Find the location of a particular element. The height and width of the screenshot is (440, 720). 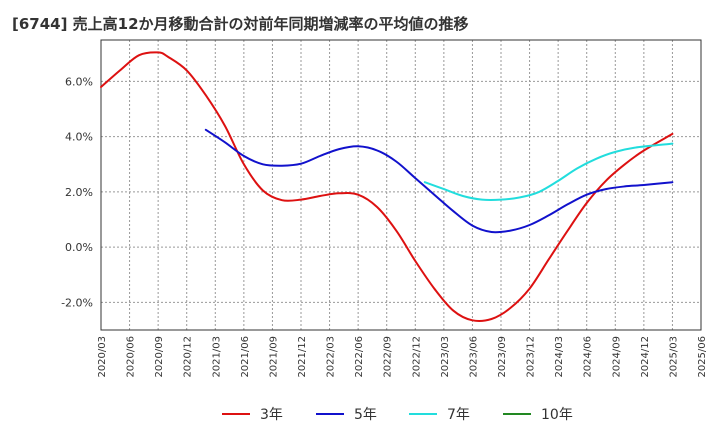

legend-label: 7年 is located at coordinates (458, 415).